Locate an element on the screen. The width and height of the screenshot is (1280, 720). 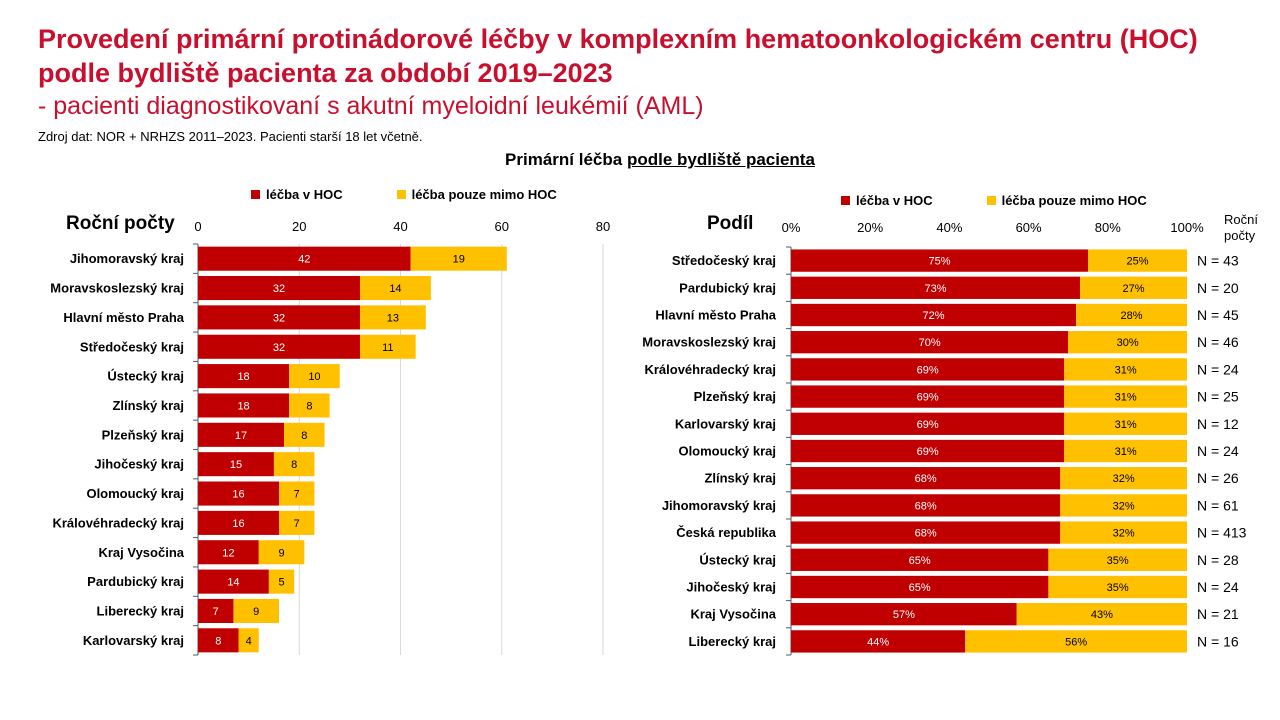
data-label-hoc: 8 is located at coordinates (218, 641).